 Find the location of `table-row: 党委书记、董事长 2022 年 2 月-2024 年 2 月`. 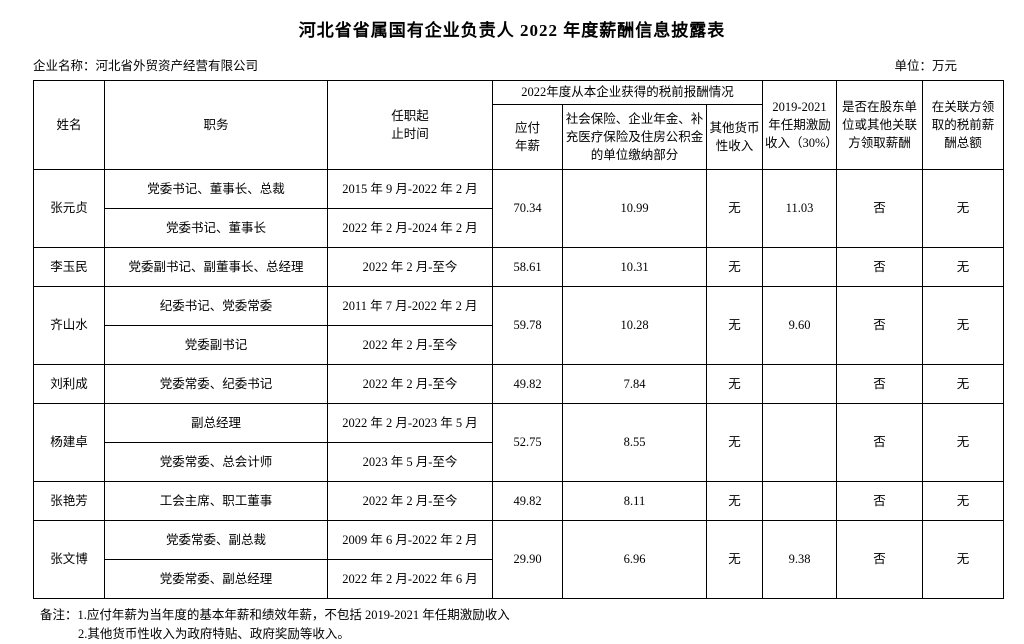

table-row: 党委书记、董事长 2022 年 2 月-2024 年 2 月 is located at coordinates (519, 228).